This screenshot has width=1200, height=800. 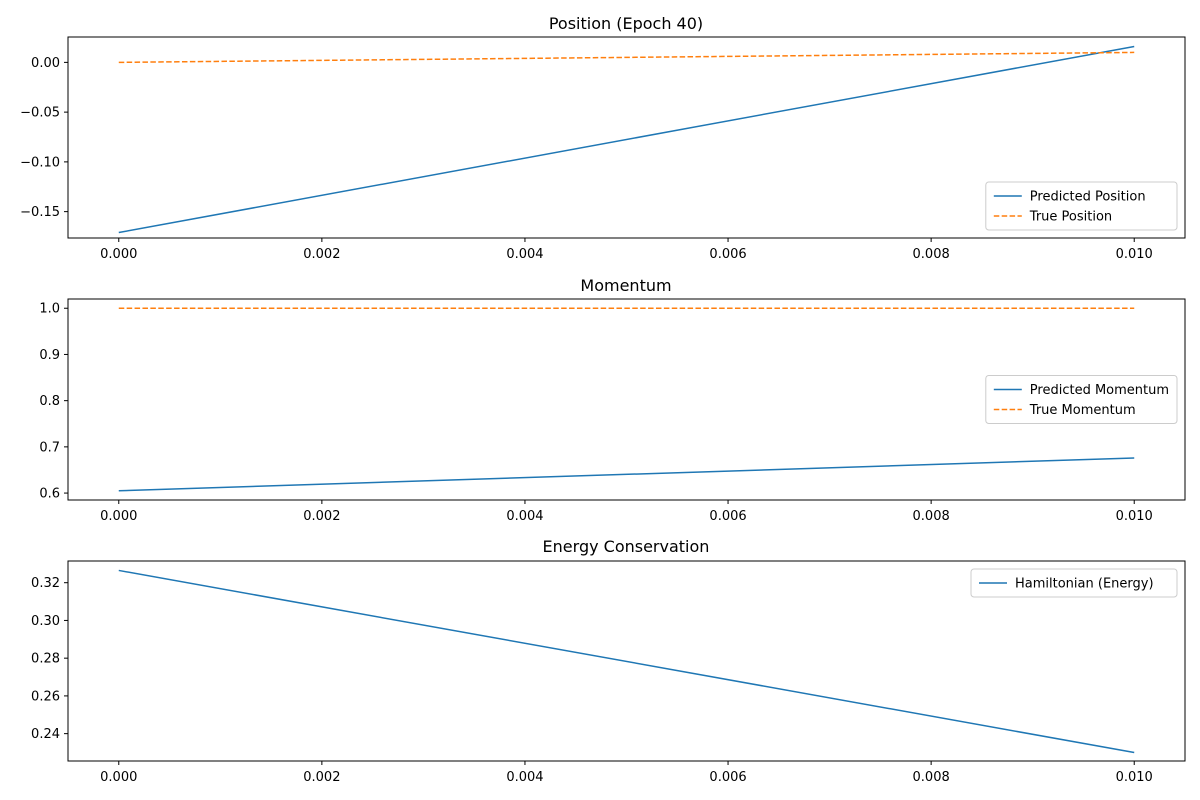 What do you see at coordinates (45, 659) in the screenshot?
I see `energy-y-tick-label: 0.28` at bounding box center [45, 659].